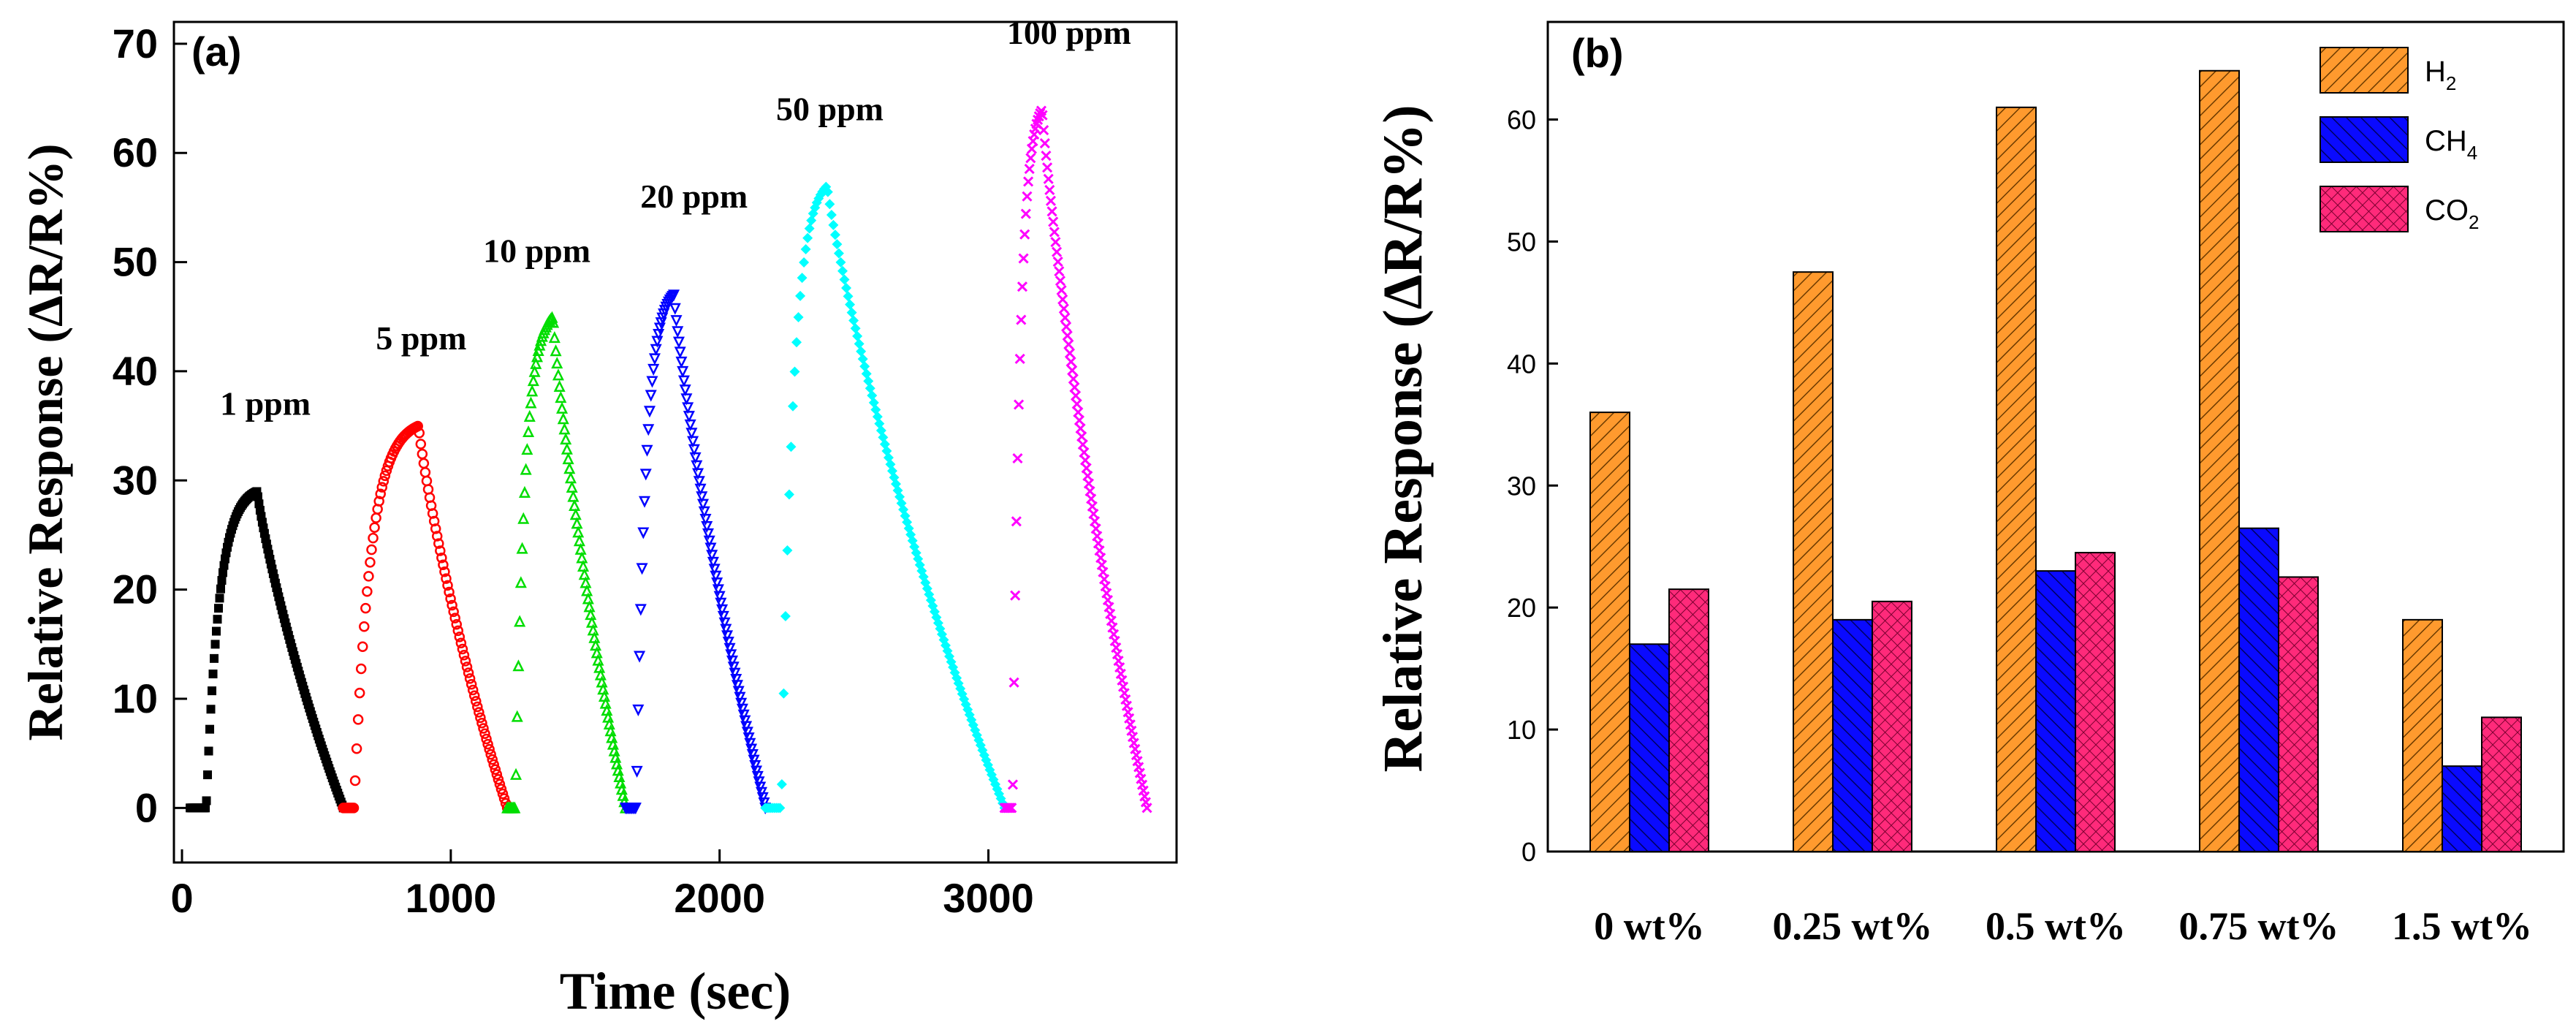  I want to click on panel-b-category-label: 0.25 wt%, so click(1853, 926).